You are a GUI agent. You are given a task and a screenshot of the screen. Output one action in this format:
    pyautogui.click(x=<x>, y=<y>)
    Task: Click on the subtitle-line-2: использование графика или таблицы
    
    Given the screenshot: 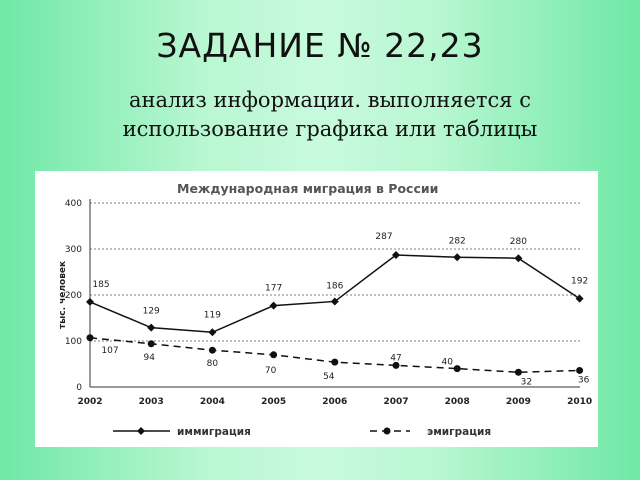 What is the action you would take?
    pyautogui.click(x=330, y=129)
    